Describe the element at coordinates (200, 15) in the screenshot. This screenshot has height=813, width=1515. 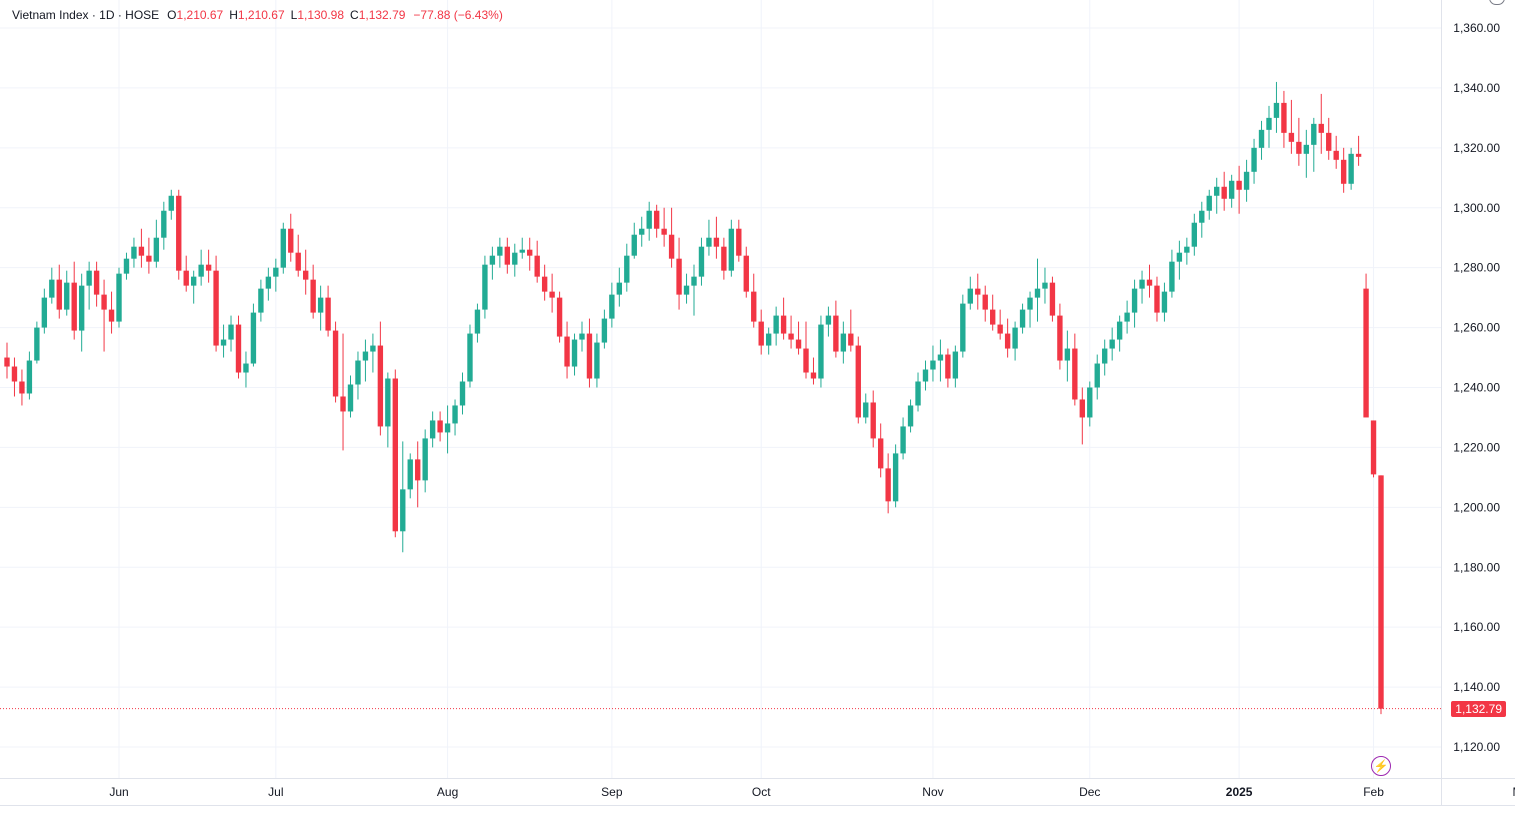
I see `open-value: 1,210.67` at that location.